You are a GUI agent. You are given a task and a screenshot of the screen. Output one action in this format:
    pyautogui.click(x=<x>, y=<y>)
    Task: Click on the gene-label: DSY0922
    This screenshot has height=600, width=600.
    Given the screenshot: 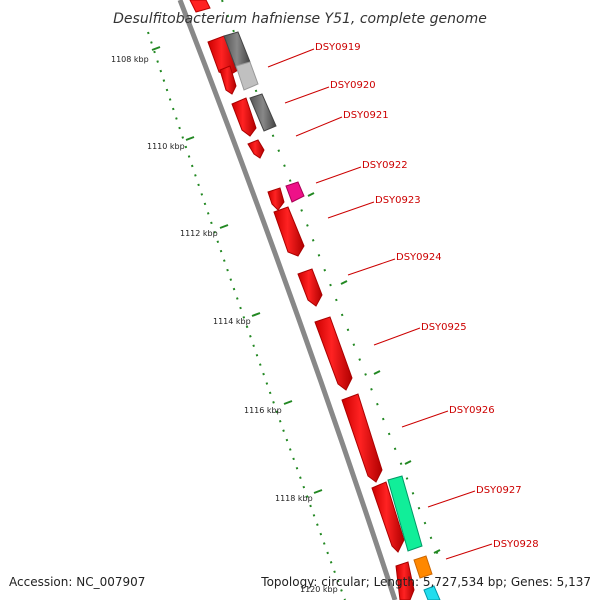 What is the action you would take?
    pyautogui.click(x=385, y=165)
    